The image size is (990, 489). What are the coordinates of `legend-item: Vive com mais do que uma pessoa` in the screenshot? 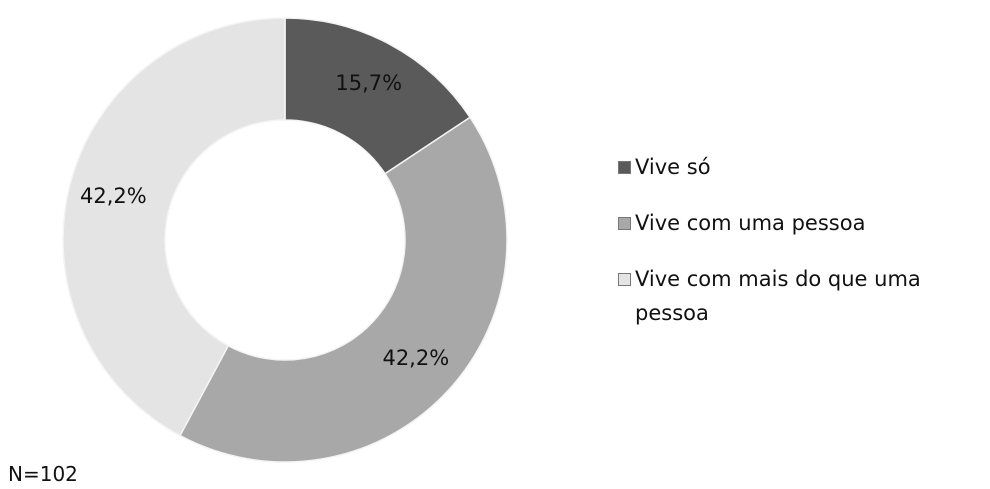 It's located at (783, 296).